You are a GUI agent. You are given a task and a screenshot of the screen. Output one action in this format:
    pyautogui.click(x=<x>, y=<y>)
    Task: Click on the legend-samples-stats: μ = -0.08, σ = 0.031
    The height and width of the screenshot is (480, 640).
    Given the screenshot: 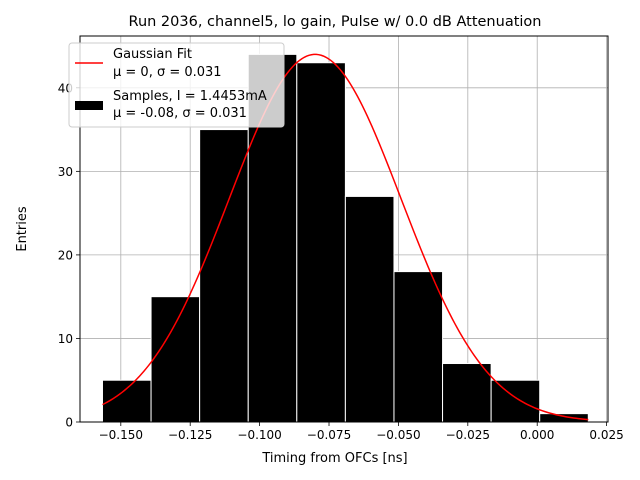 What is the action you would take?
    pyautogui.click(x=180, y=113)
    